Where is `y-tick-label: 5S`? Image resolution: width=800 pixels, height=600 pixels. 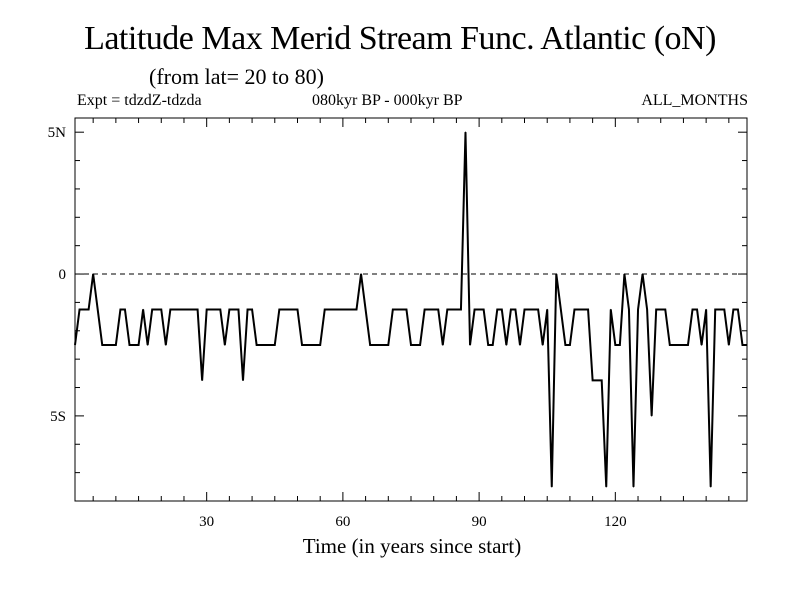 y-tick-label: 5S is located at coordinates (58, 417).